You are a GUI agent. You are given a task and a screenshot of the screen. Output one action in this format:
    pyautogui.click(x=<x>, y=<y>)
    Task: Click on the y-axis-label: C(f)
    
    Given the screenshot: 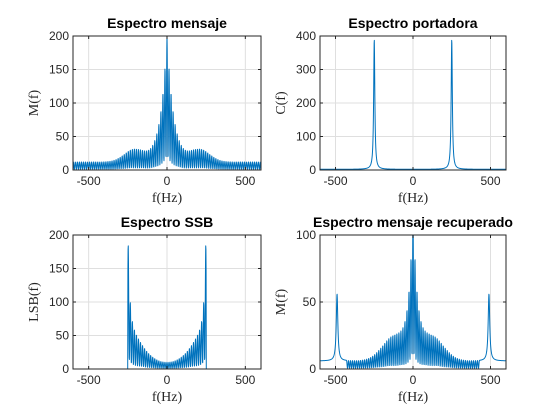 What is the action you would take?
    pyautogui.click(x=281, y=103)
    